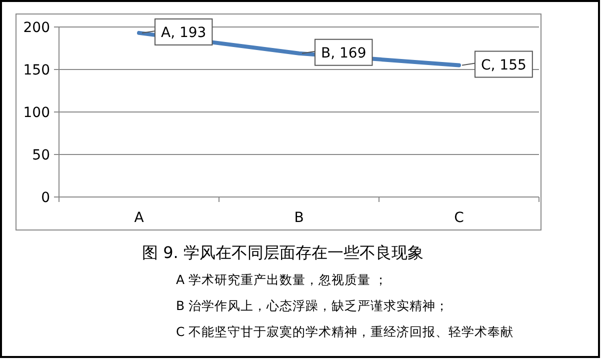 The image size is (601, 359). I want to click on text: 图 9. 学风在不同层面存在一些不良现象, so click(283, 252).